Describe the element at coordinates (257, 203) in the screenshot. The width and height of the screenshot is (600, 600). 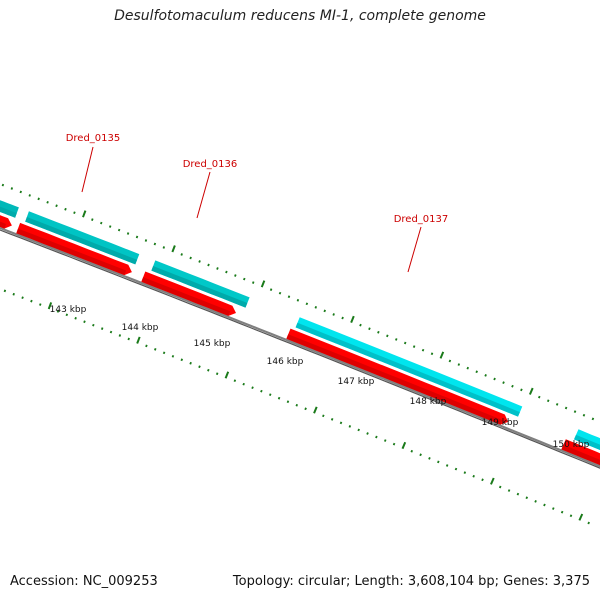
I see `gene-label-layer: Dred_0135 Dred_0136 Dred_0137` at that location.